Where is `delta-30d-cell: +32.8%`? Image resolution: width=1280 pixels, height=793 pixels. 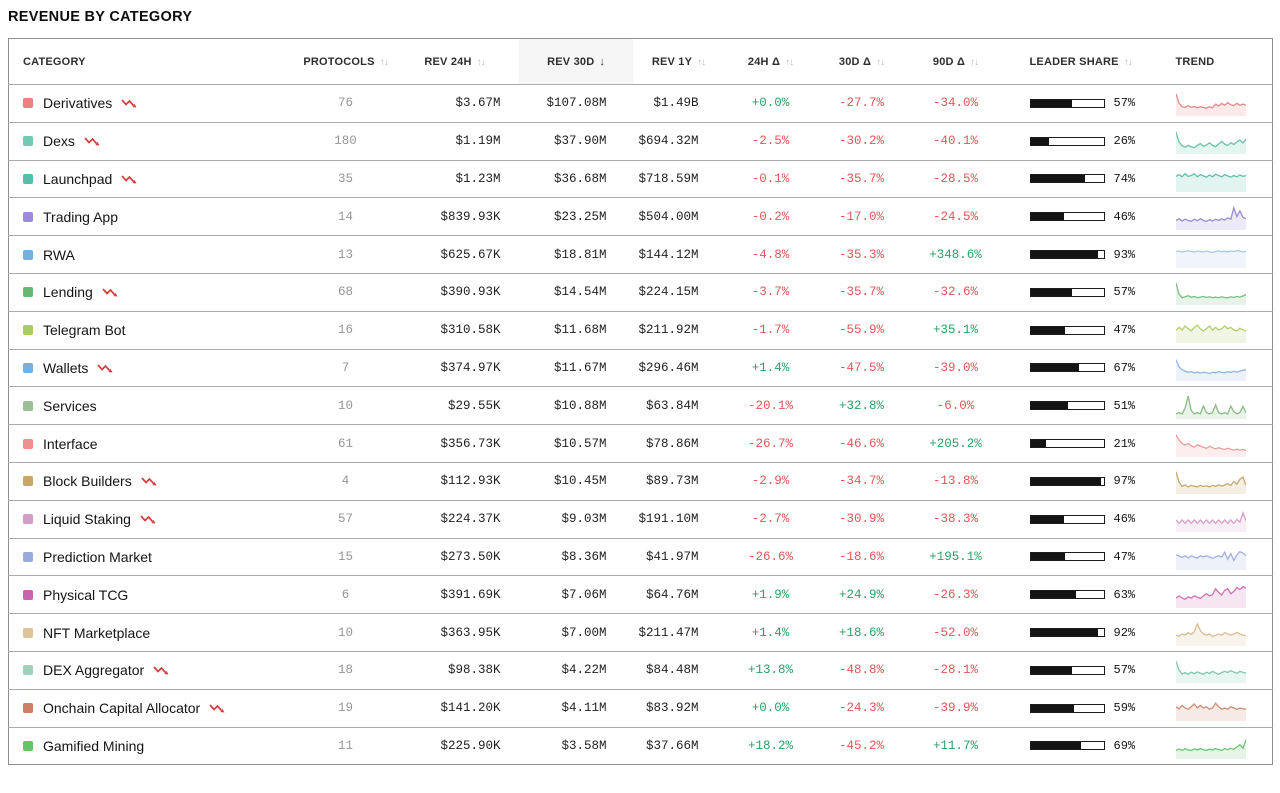 delta-30d-cell: +32.8% is located at coordinates (862, 406).